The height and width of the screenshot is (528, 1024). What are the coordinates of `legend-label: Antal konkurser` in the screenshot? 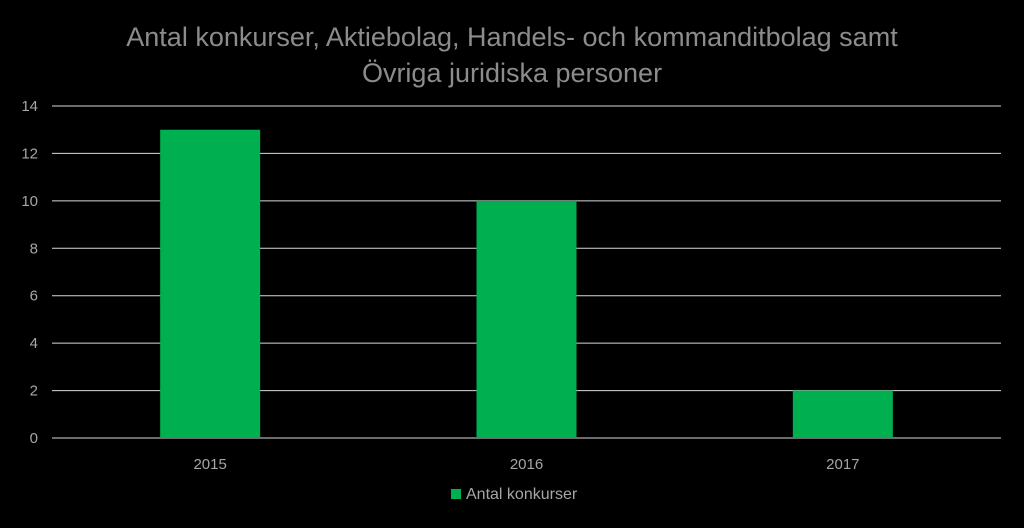 It's located at (522, 494).